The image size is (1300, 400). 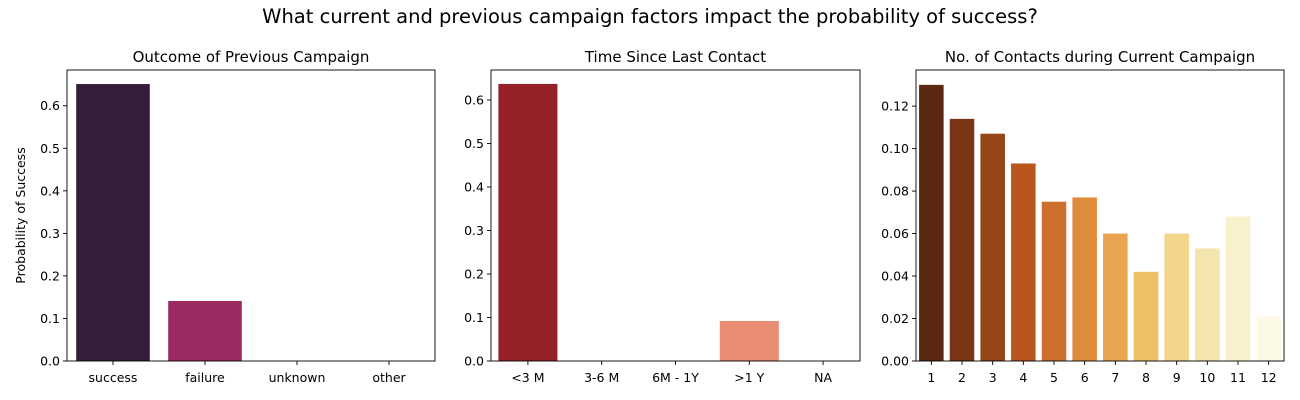 What do you see at coordinates (823, 377) in the screenshot?
I see `xtick-label: NA` at bounding box center [823, 377].